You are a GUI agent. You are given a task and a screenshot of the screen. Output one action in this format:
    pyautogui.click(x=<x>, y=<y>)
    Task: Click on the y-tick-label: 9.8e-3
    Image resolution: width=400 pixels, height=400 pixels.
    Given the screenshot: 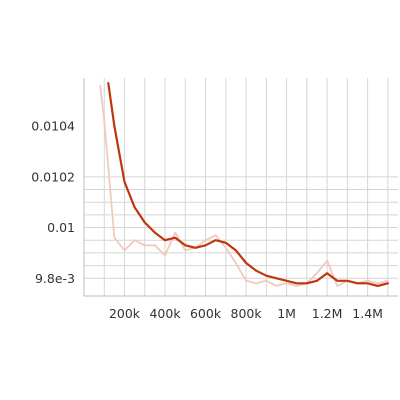 What is the action you would take?
    pyautogui.click(x=55, y=278)
    